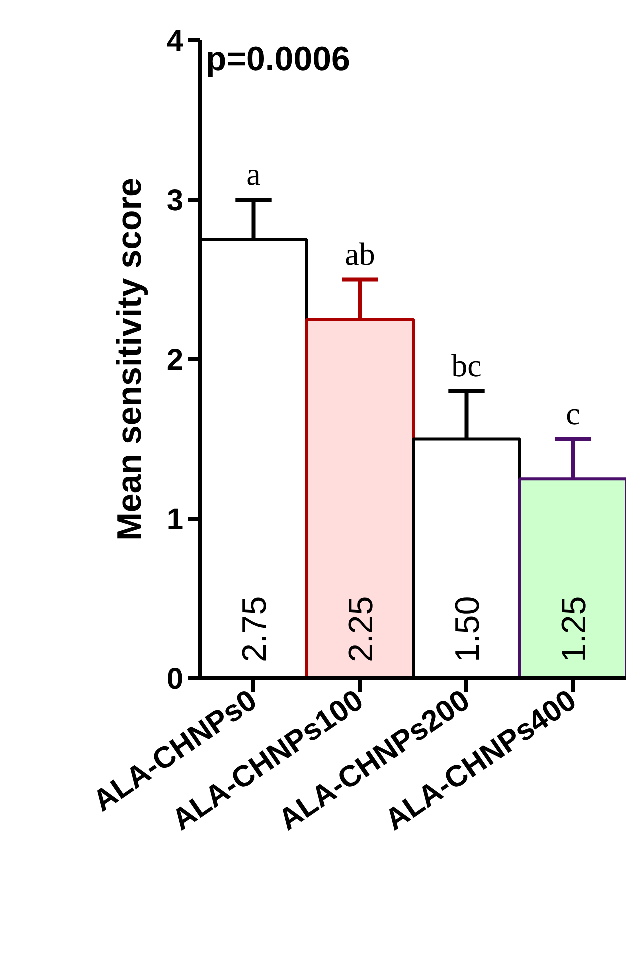 This screenshot has height=968, width=631. What do you see at coordinates (467, 629) in the screenshot?
I see `data-label: 1.50` at bounding box center [467, 629].